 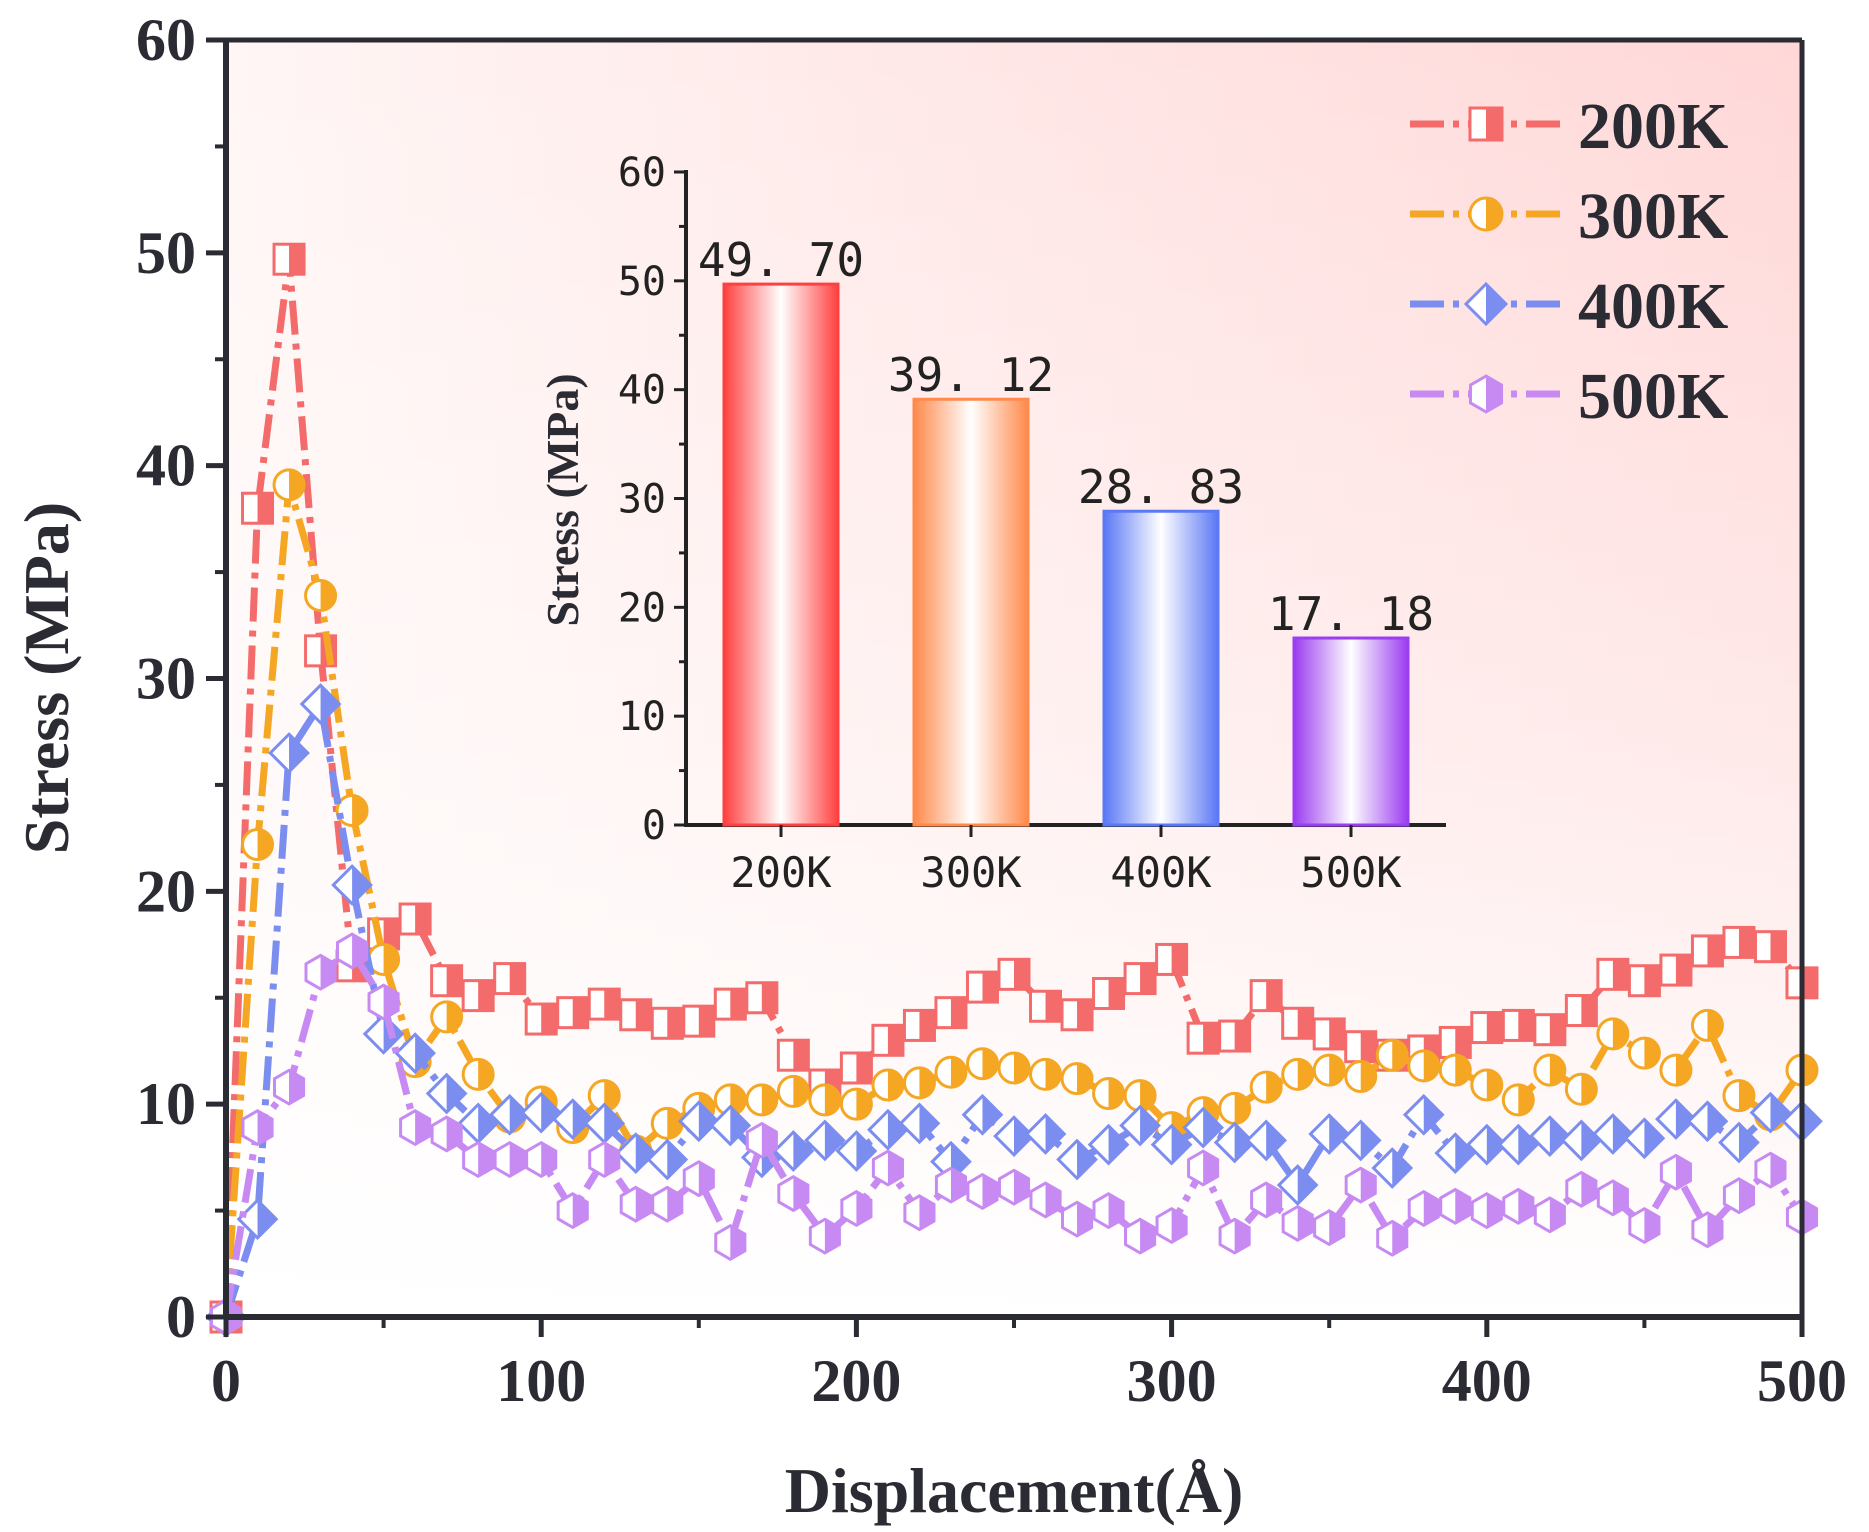 What do you see at coordinates (1653, 396) in the screenshot?
I see `legend-label: 500K` at bounding box center [1653, 396].